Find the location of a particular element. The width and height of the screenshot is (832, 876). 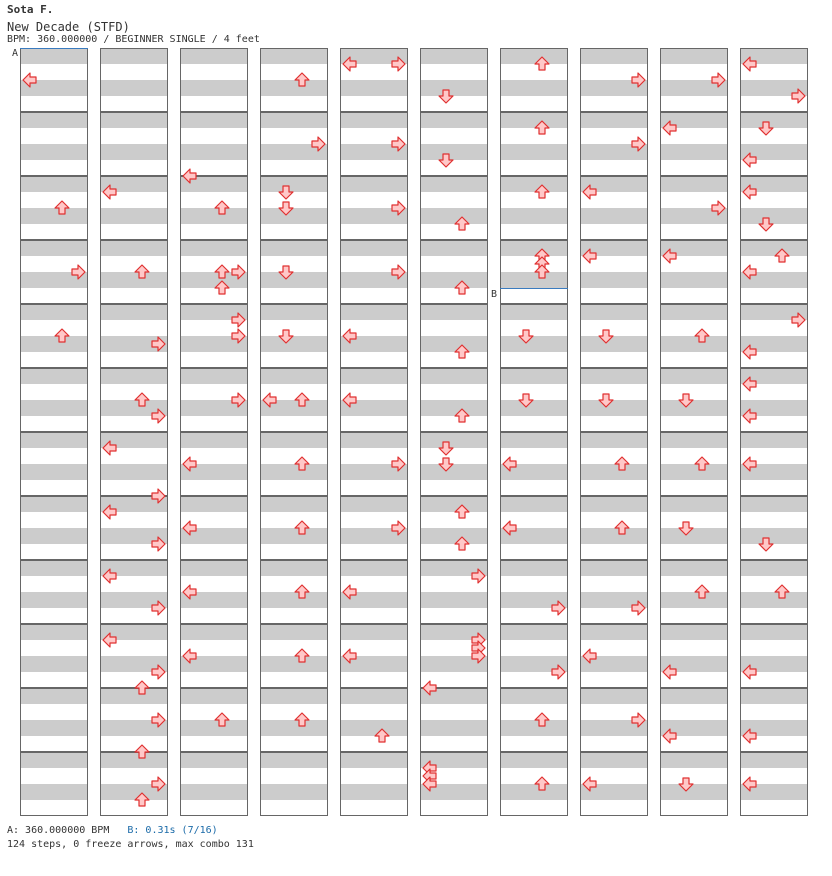

footer-timing-line: A: 360.000000 BPM B: 0.31s (7/16) is located at coordinates (130, 831).